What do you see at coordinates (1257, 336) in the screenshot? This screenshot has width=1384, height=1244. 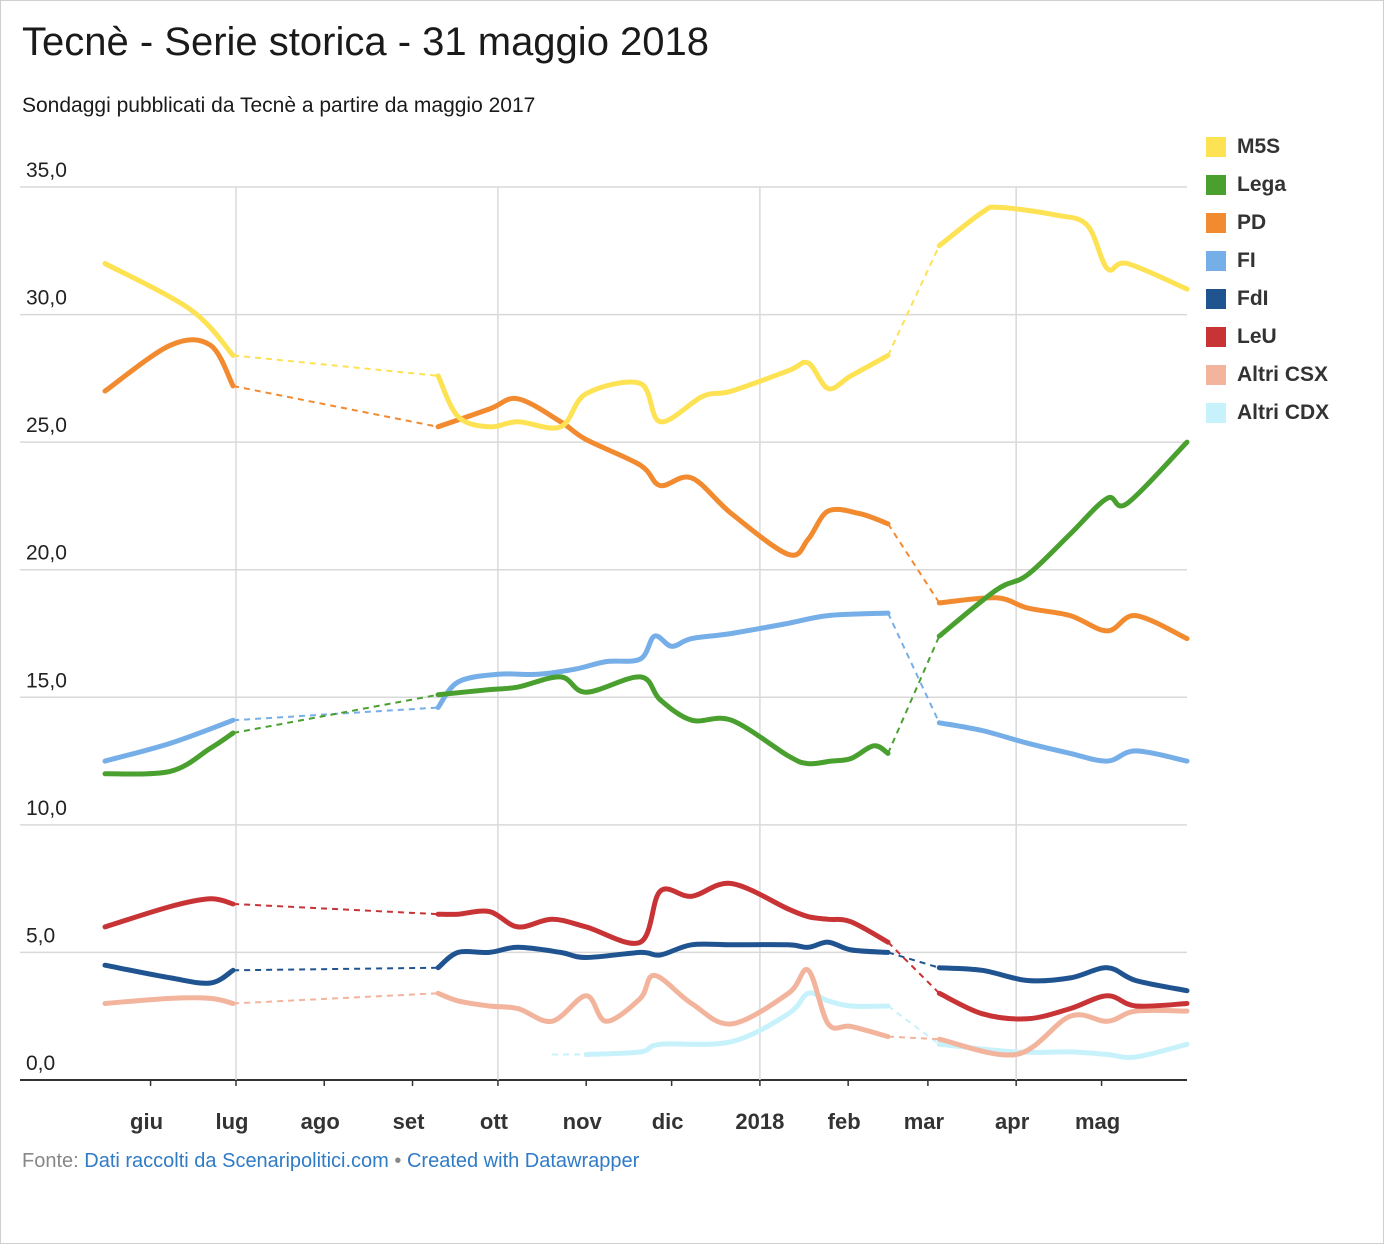 I see `legend-label: LeU` at bounding box center [1257, 336].